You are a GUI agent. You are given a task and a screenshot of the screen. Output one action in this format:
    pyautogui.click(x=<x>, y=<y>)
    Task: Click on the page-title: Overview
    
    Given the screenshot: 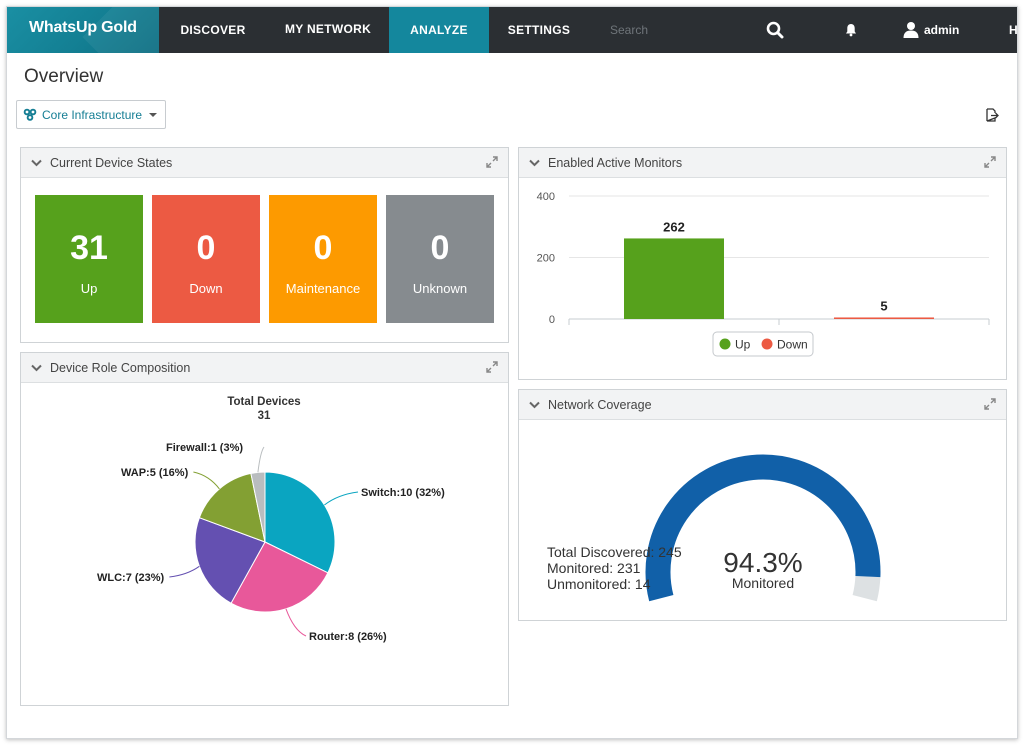 What is the action you would take?
    pyautogui.click(x=64, y=76)
    